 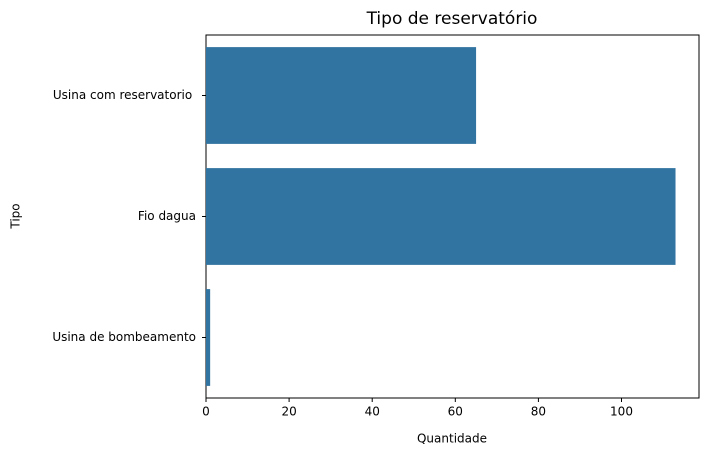 I want to click on y-tick-label: Fio dagua, so click(x=167, y=216).